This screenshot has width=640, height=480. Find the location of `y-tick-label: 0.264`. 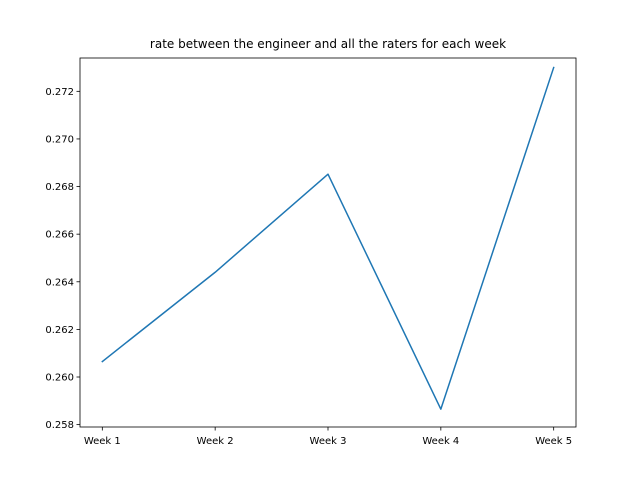

y-tick-label: 0.264 is located at coordinates (59, 282).